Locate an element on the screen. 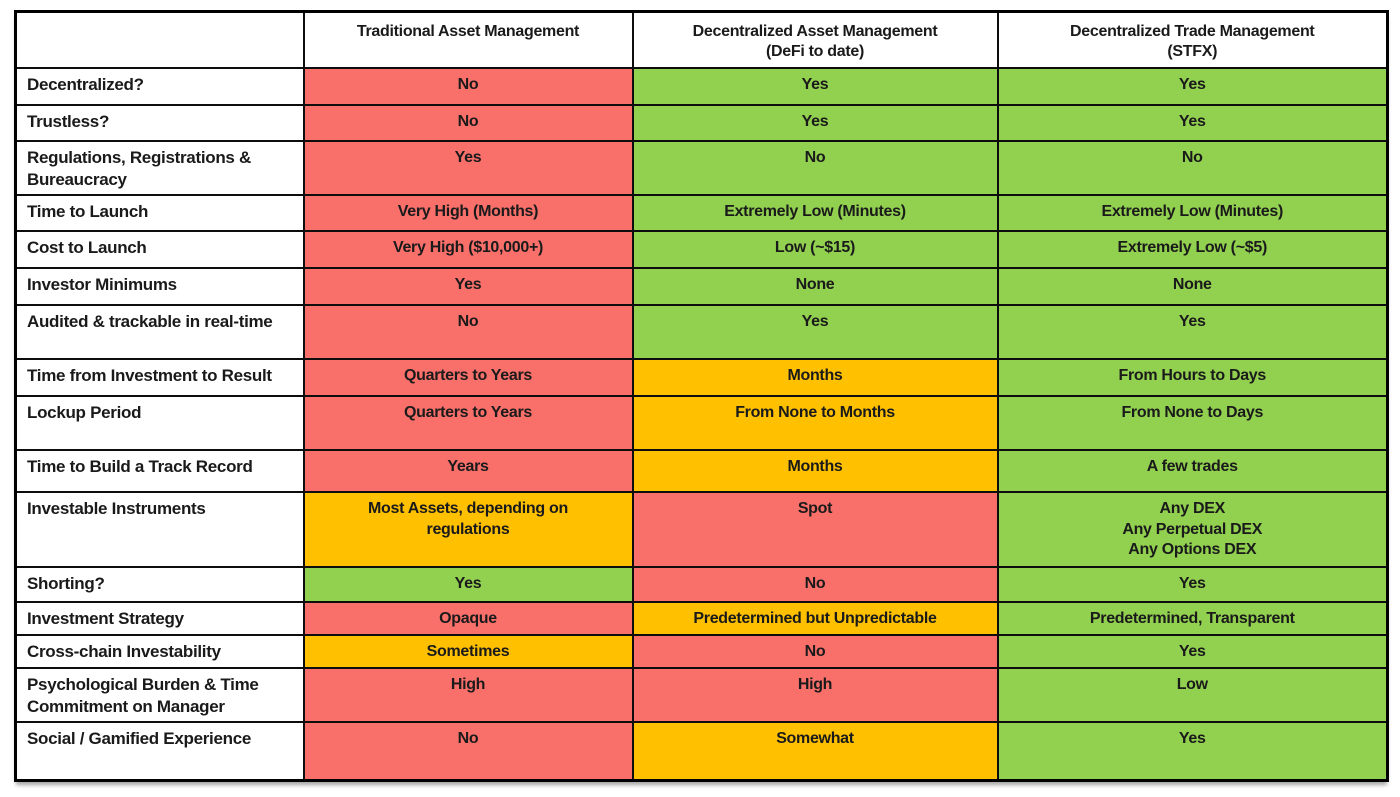 The height and width of the screenshot is (797, 1400). table-row: Decentralized? No Yes Yes is located at coordinates (701, 86).